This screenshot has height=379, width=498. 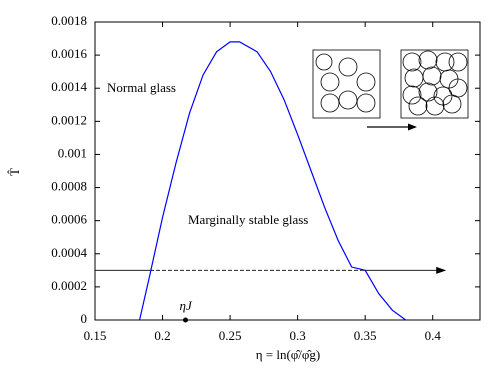 What do you see at coordinates (230, 335) in the screenshot?
I see `x-tick-label: 0.25` at bounding box center [230, 335].